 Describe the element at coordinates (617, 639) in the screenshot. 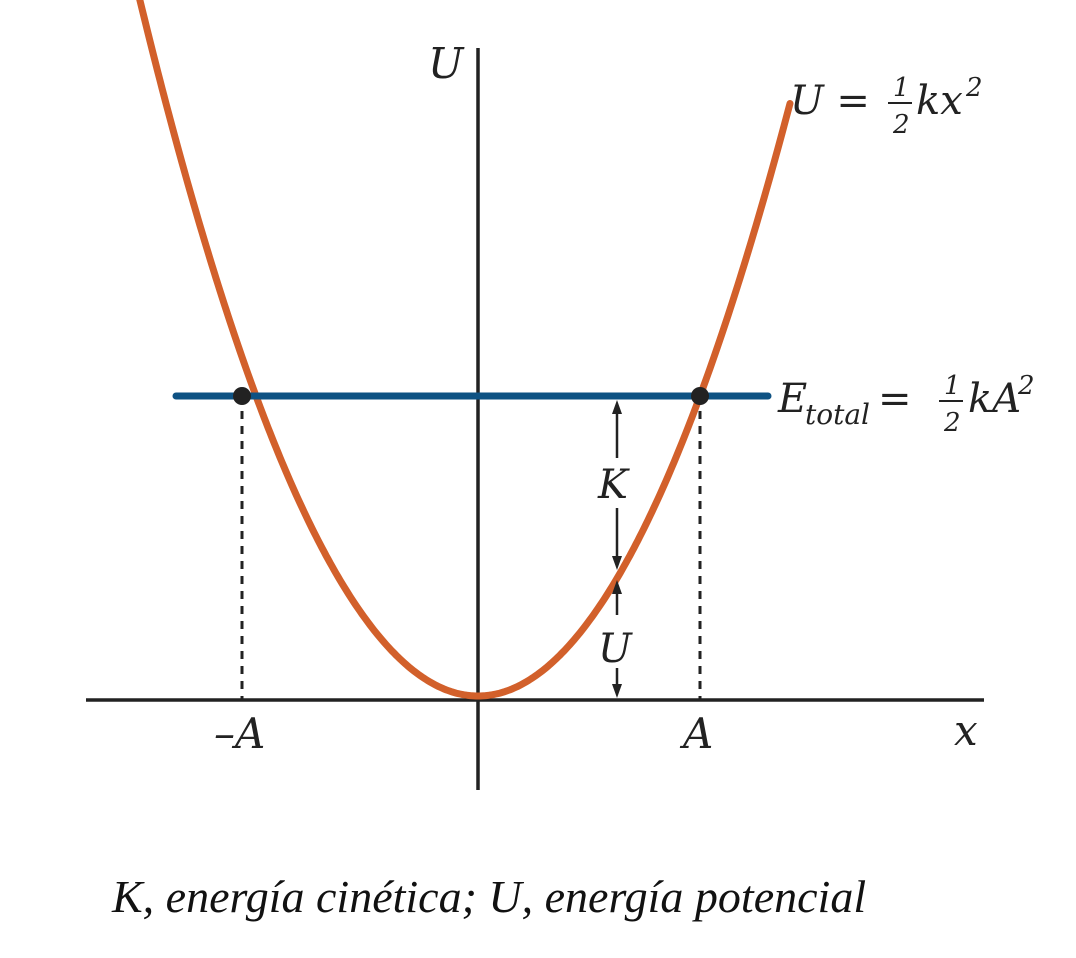

I see `potential-arrow` at that location.